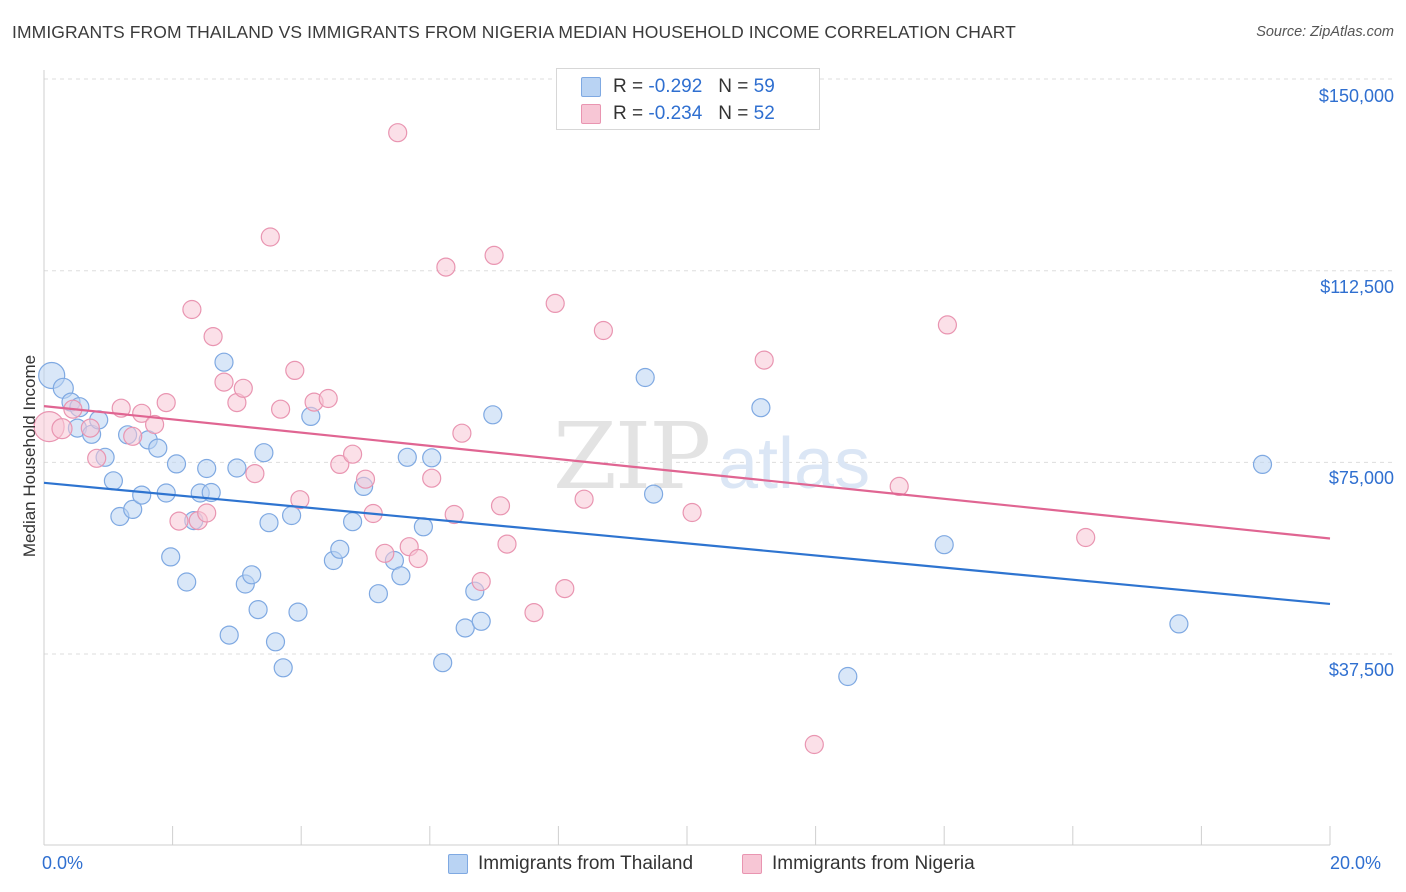  I want to click on legend-r-value-thailand: -0.292, so click(675, 86).